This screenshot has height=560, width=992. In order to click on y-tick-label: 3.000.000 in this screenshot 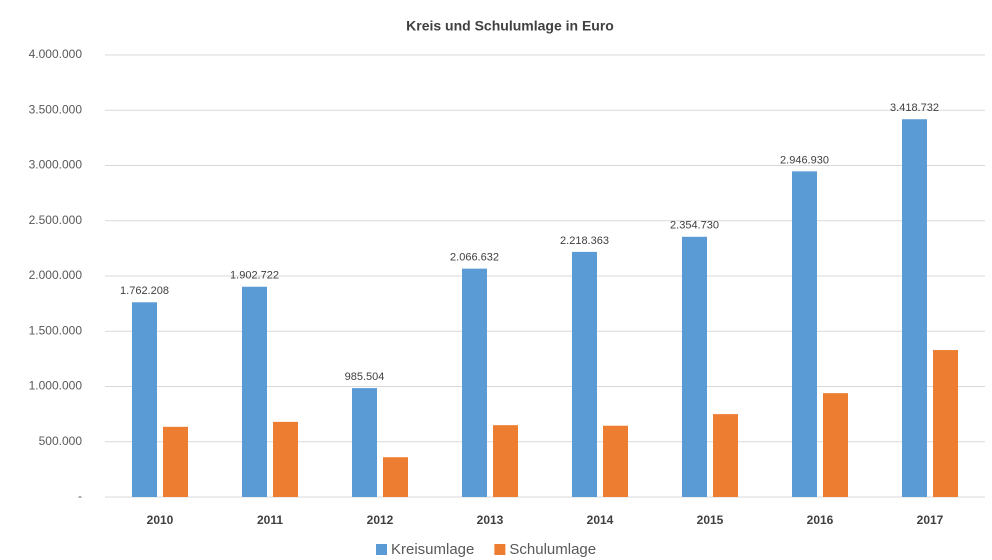, I will do `click(56, 165)`.